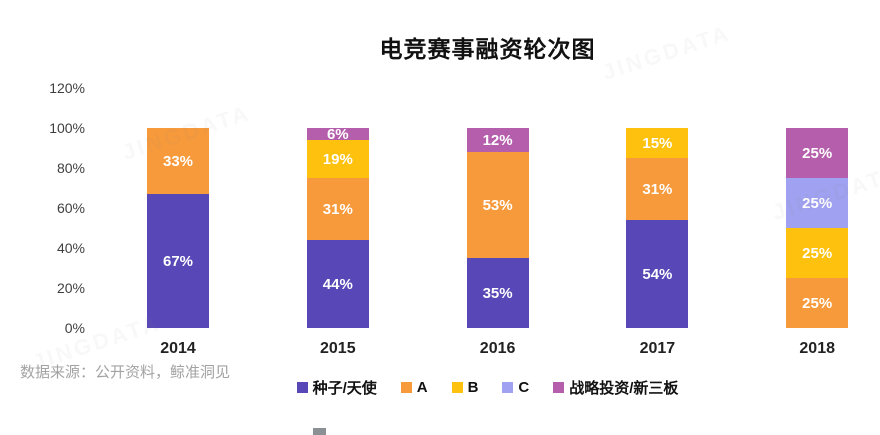  I want to click on bar-segment-B: 25%, so click(817, 253).